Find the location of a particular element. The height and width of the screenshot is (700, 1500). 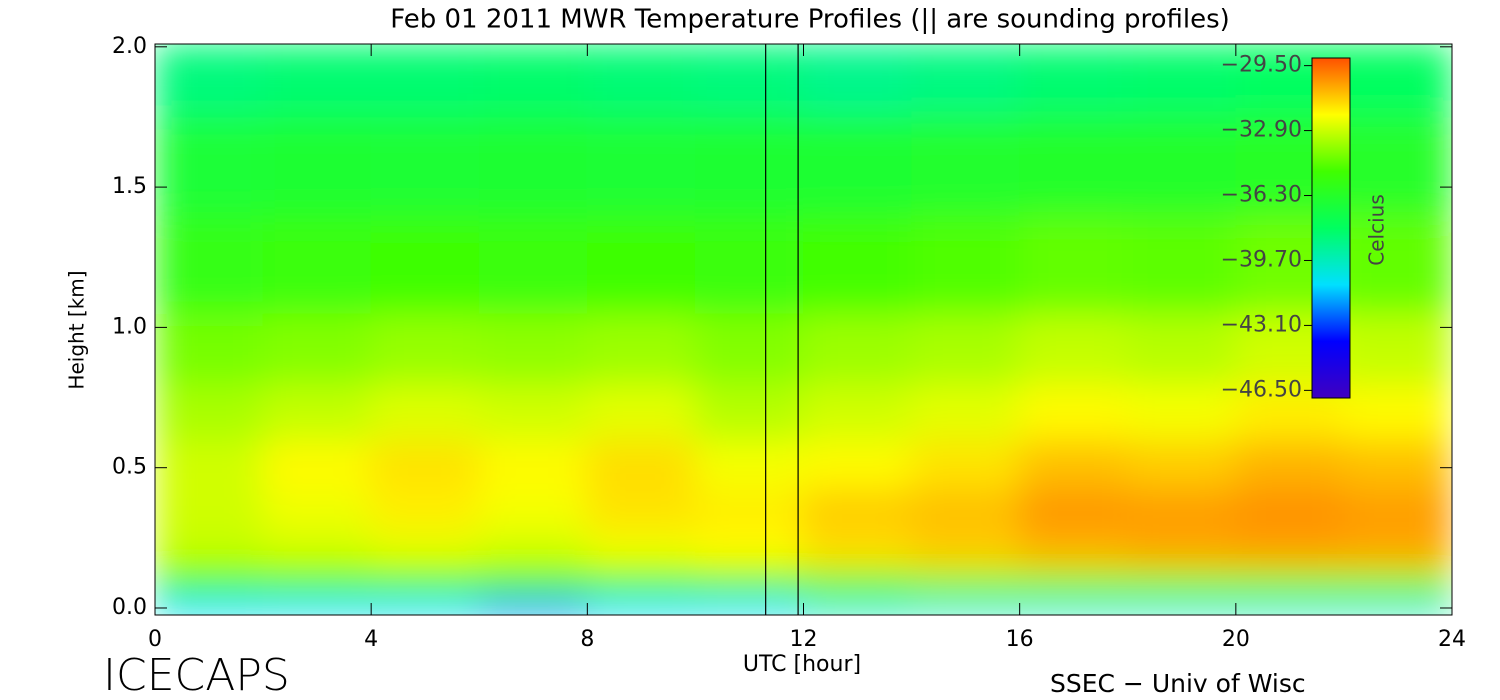

footer-right: SSEC − Univ of Wisc is located at coordinates (1178, 683).